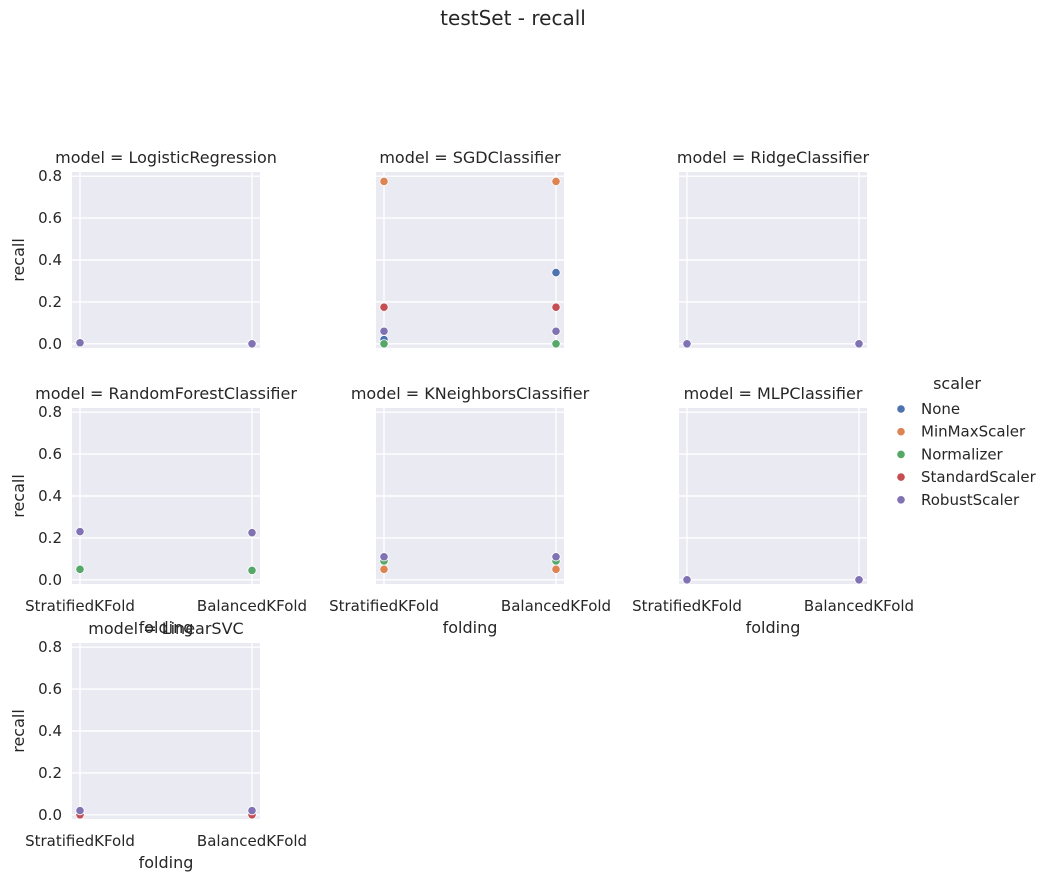  Describe the element at coordinates (979, 477) in the screenshot. I see `legend-label: StandardScaler` at that location.